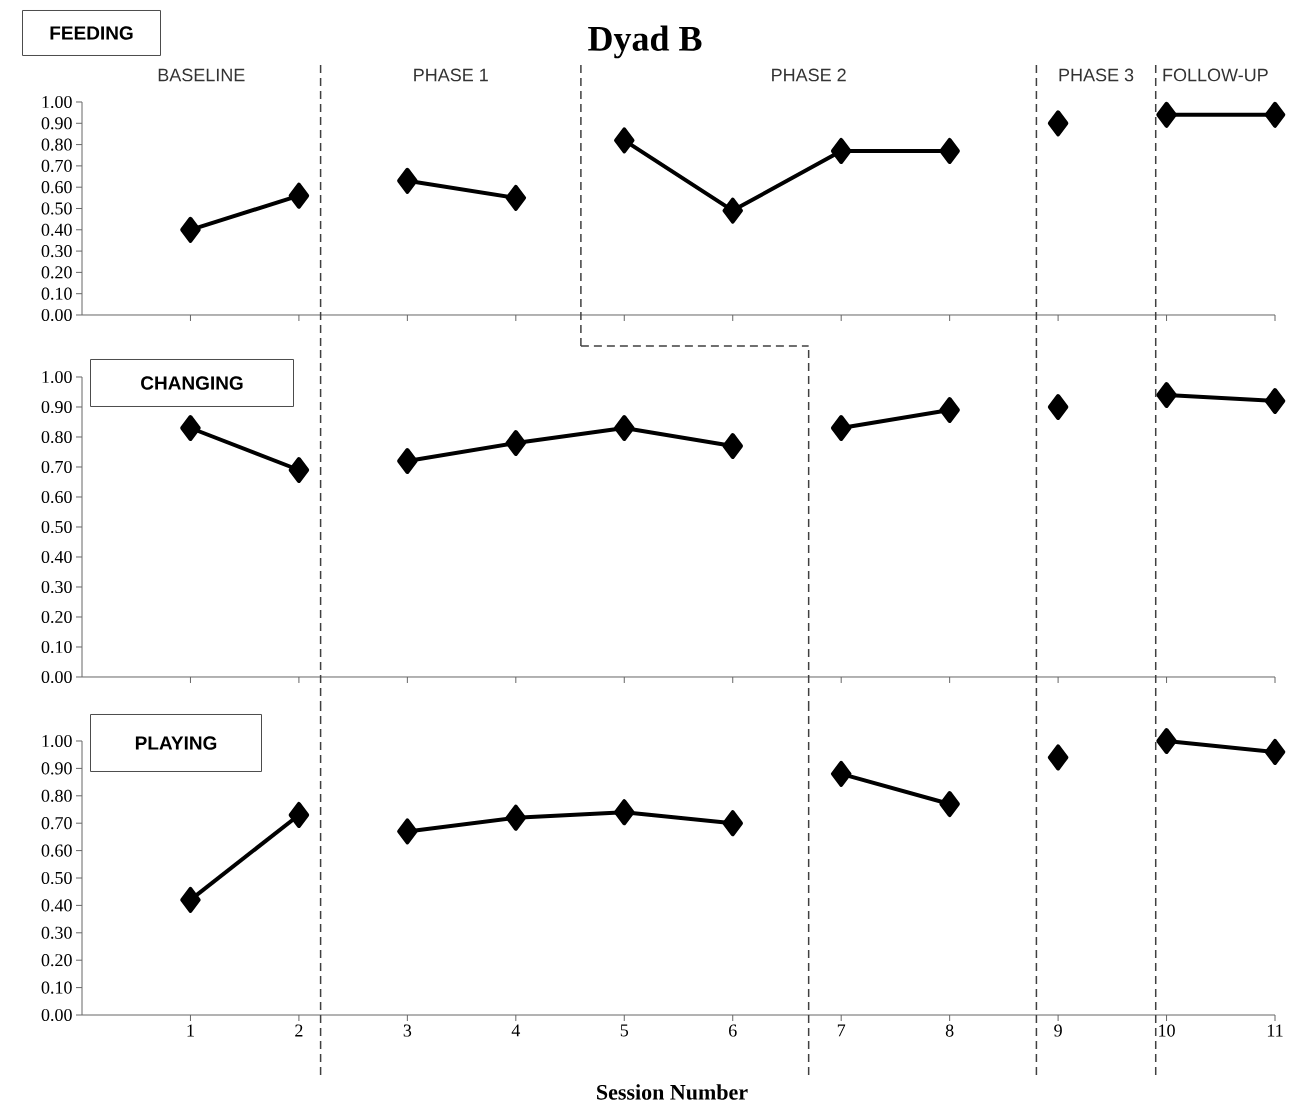 The image size is (1289, 1110). I want to click on text: PHASE 3, so click(1096, 75).